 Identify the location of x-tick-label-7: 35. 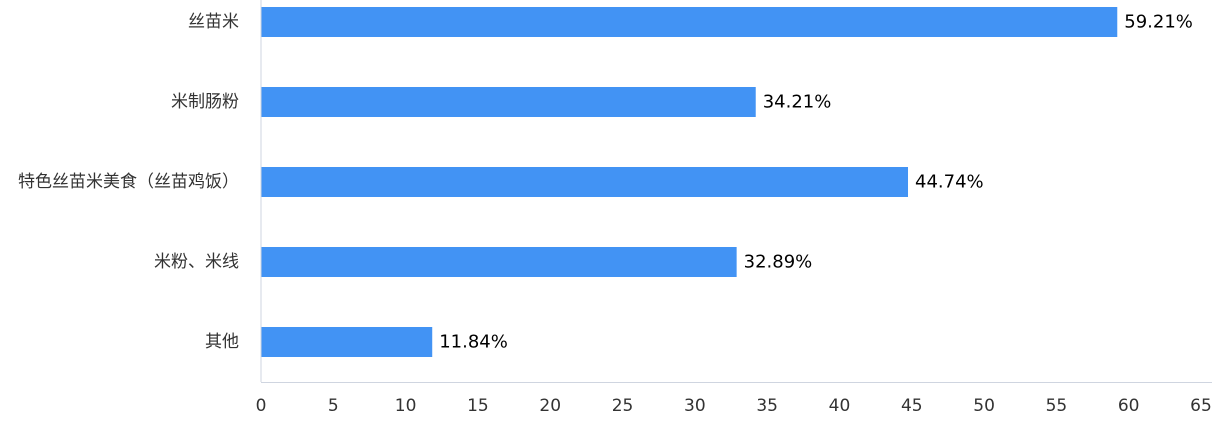
(767, 406).